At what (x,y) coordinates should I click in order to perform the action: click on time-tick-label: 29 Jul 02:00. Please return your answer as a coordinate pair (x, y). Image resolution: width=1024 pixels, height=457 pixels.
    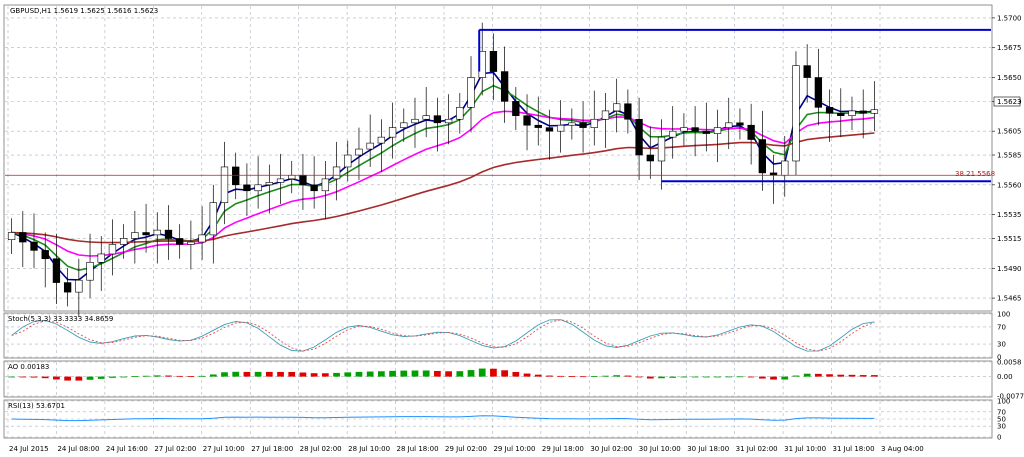
    Looking at the image, I should click on (466, 449).